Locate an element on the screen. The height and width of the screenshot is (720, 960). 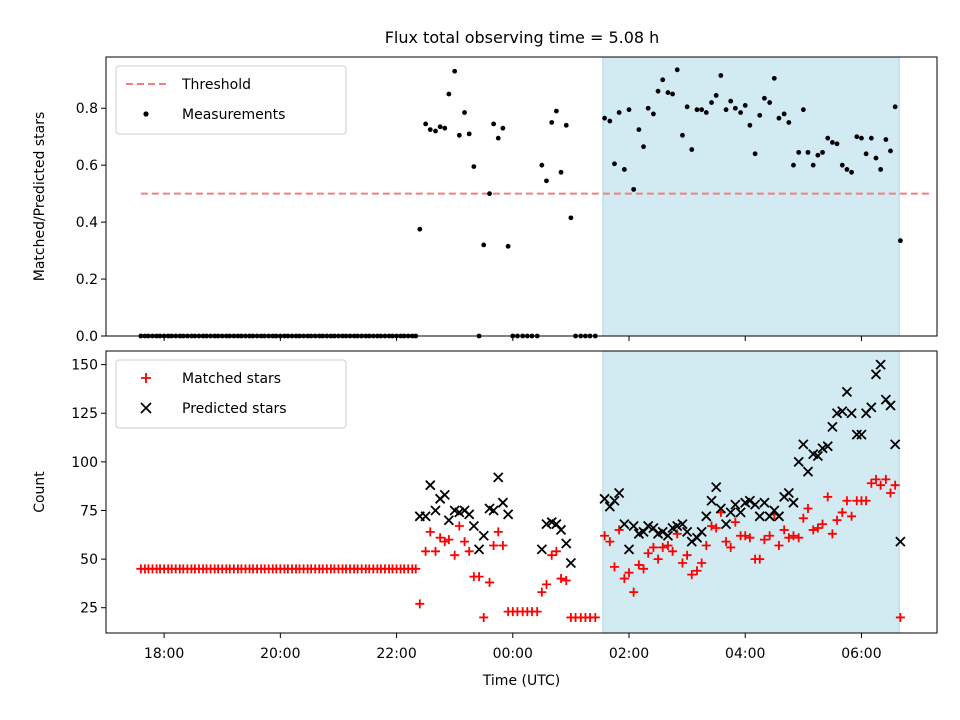
legend-label: Measurements is located at coordinates (233, 115).